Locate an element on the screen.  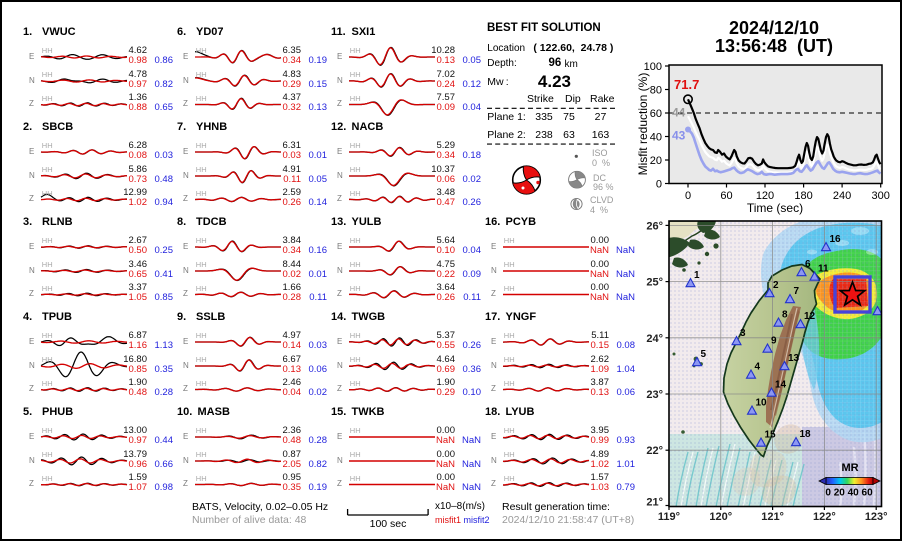
svg-text: 44 is located at coordinates (679, 113).